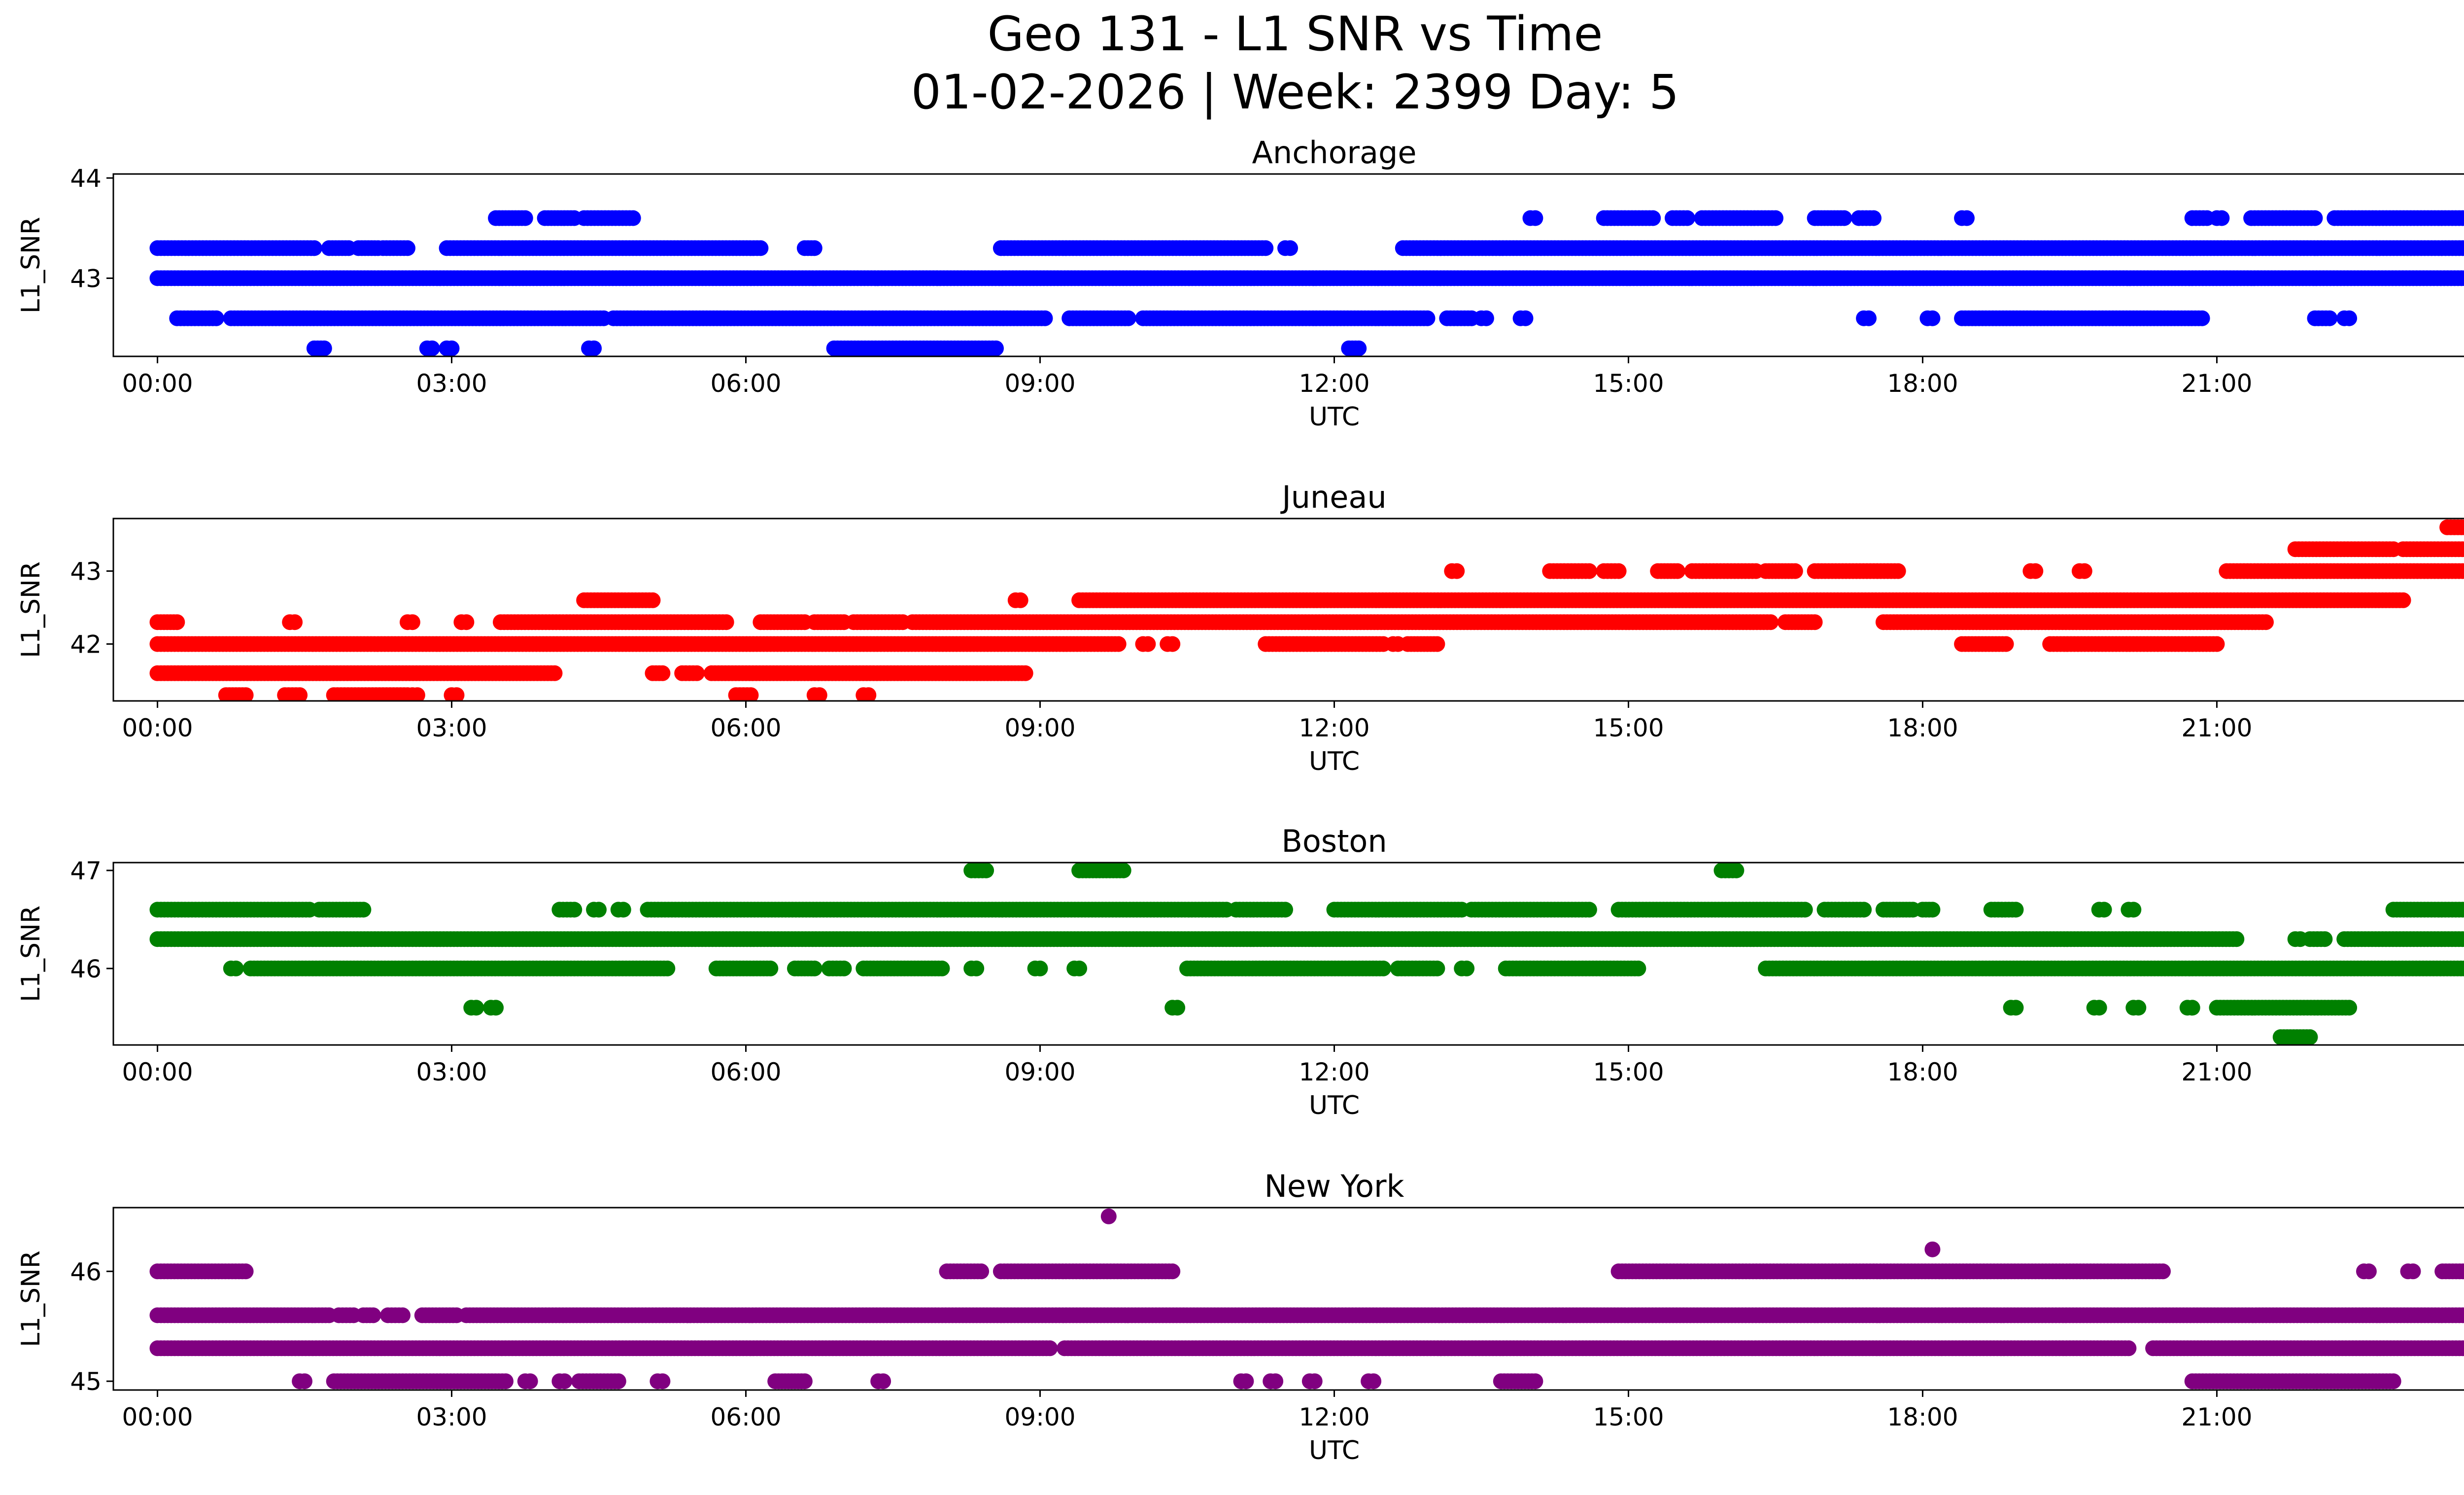  I want to click on boston-title: Boston, so click(1334, 841).